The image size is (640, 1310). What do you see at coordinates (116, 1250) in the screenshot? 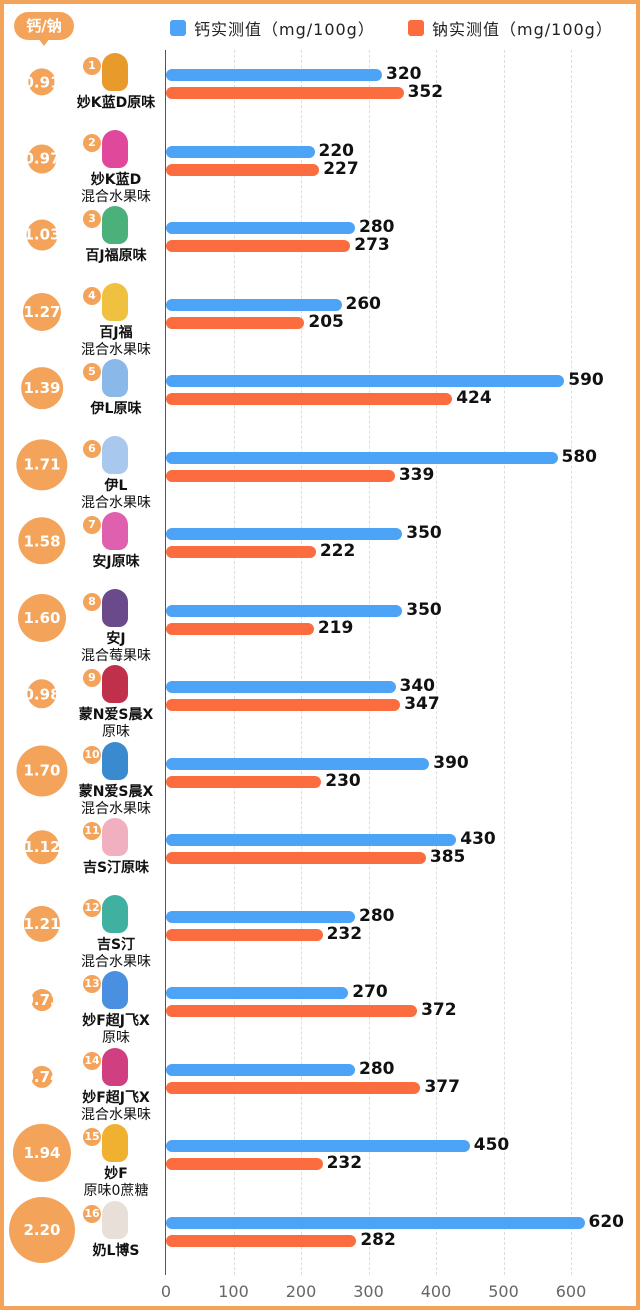
I see `product-name: 奶L博S` at bounding box center [116, 1250].